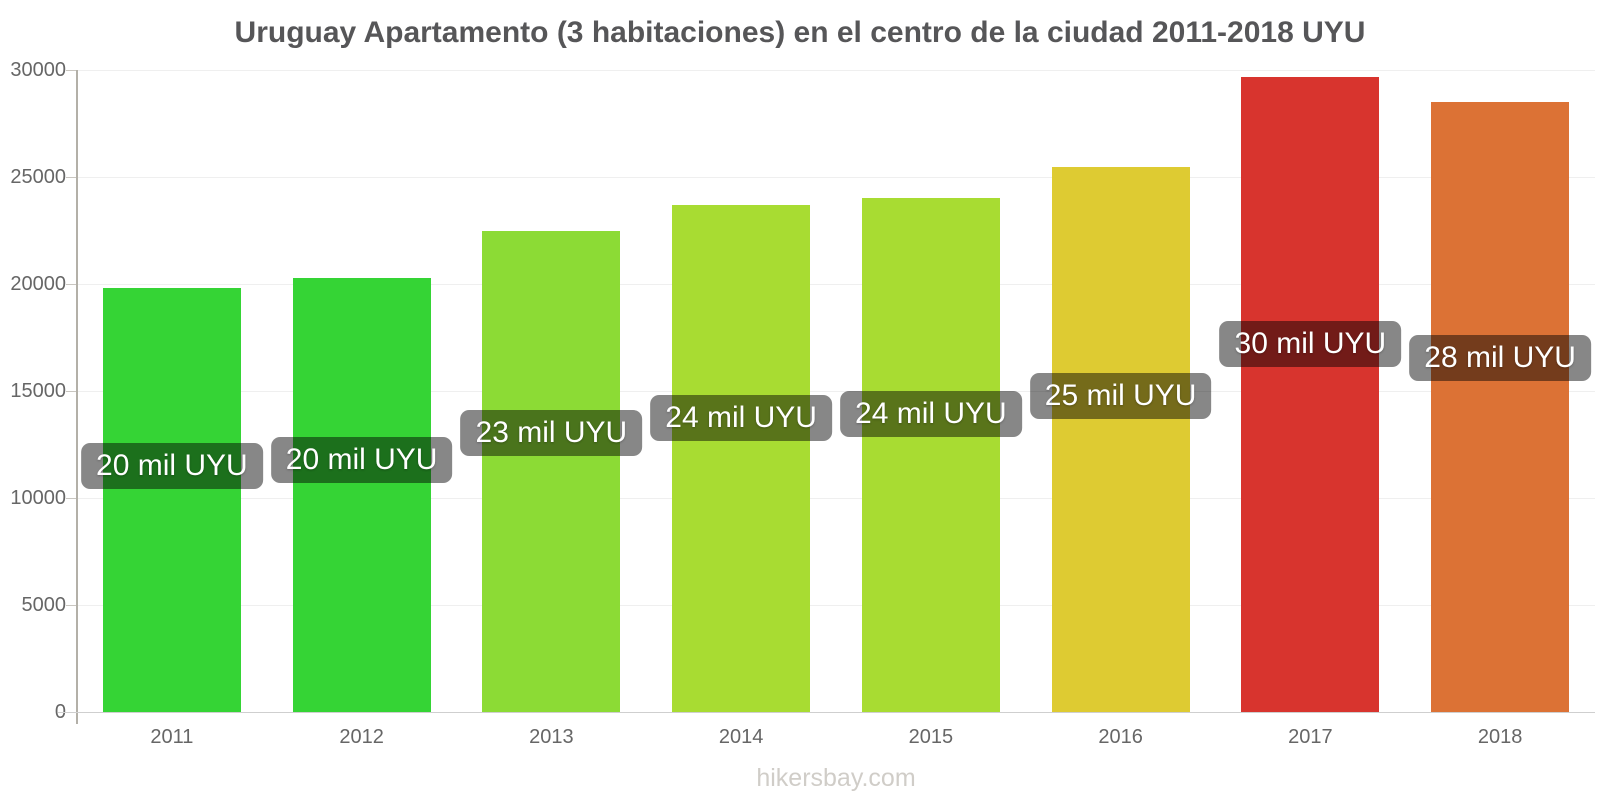 Image resolution: width=1600 pixels, height=800 pixels. What do you see at coordinates (172, 737) in the screenshot?
I see `x-tick-label: 2011` at bounding box center [172, 737].